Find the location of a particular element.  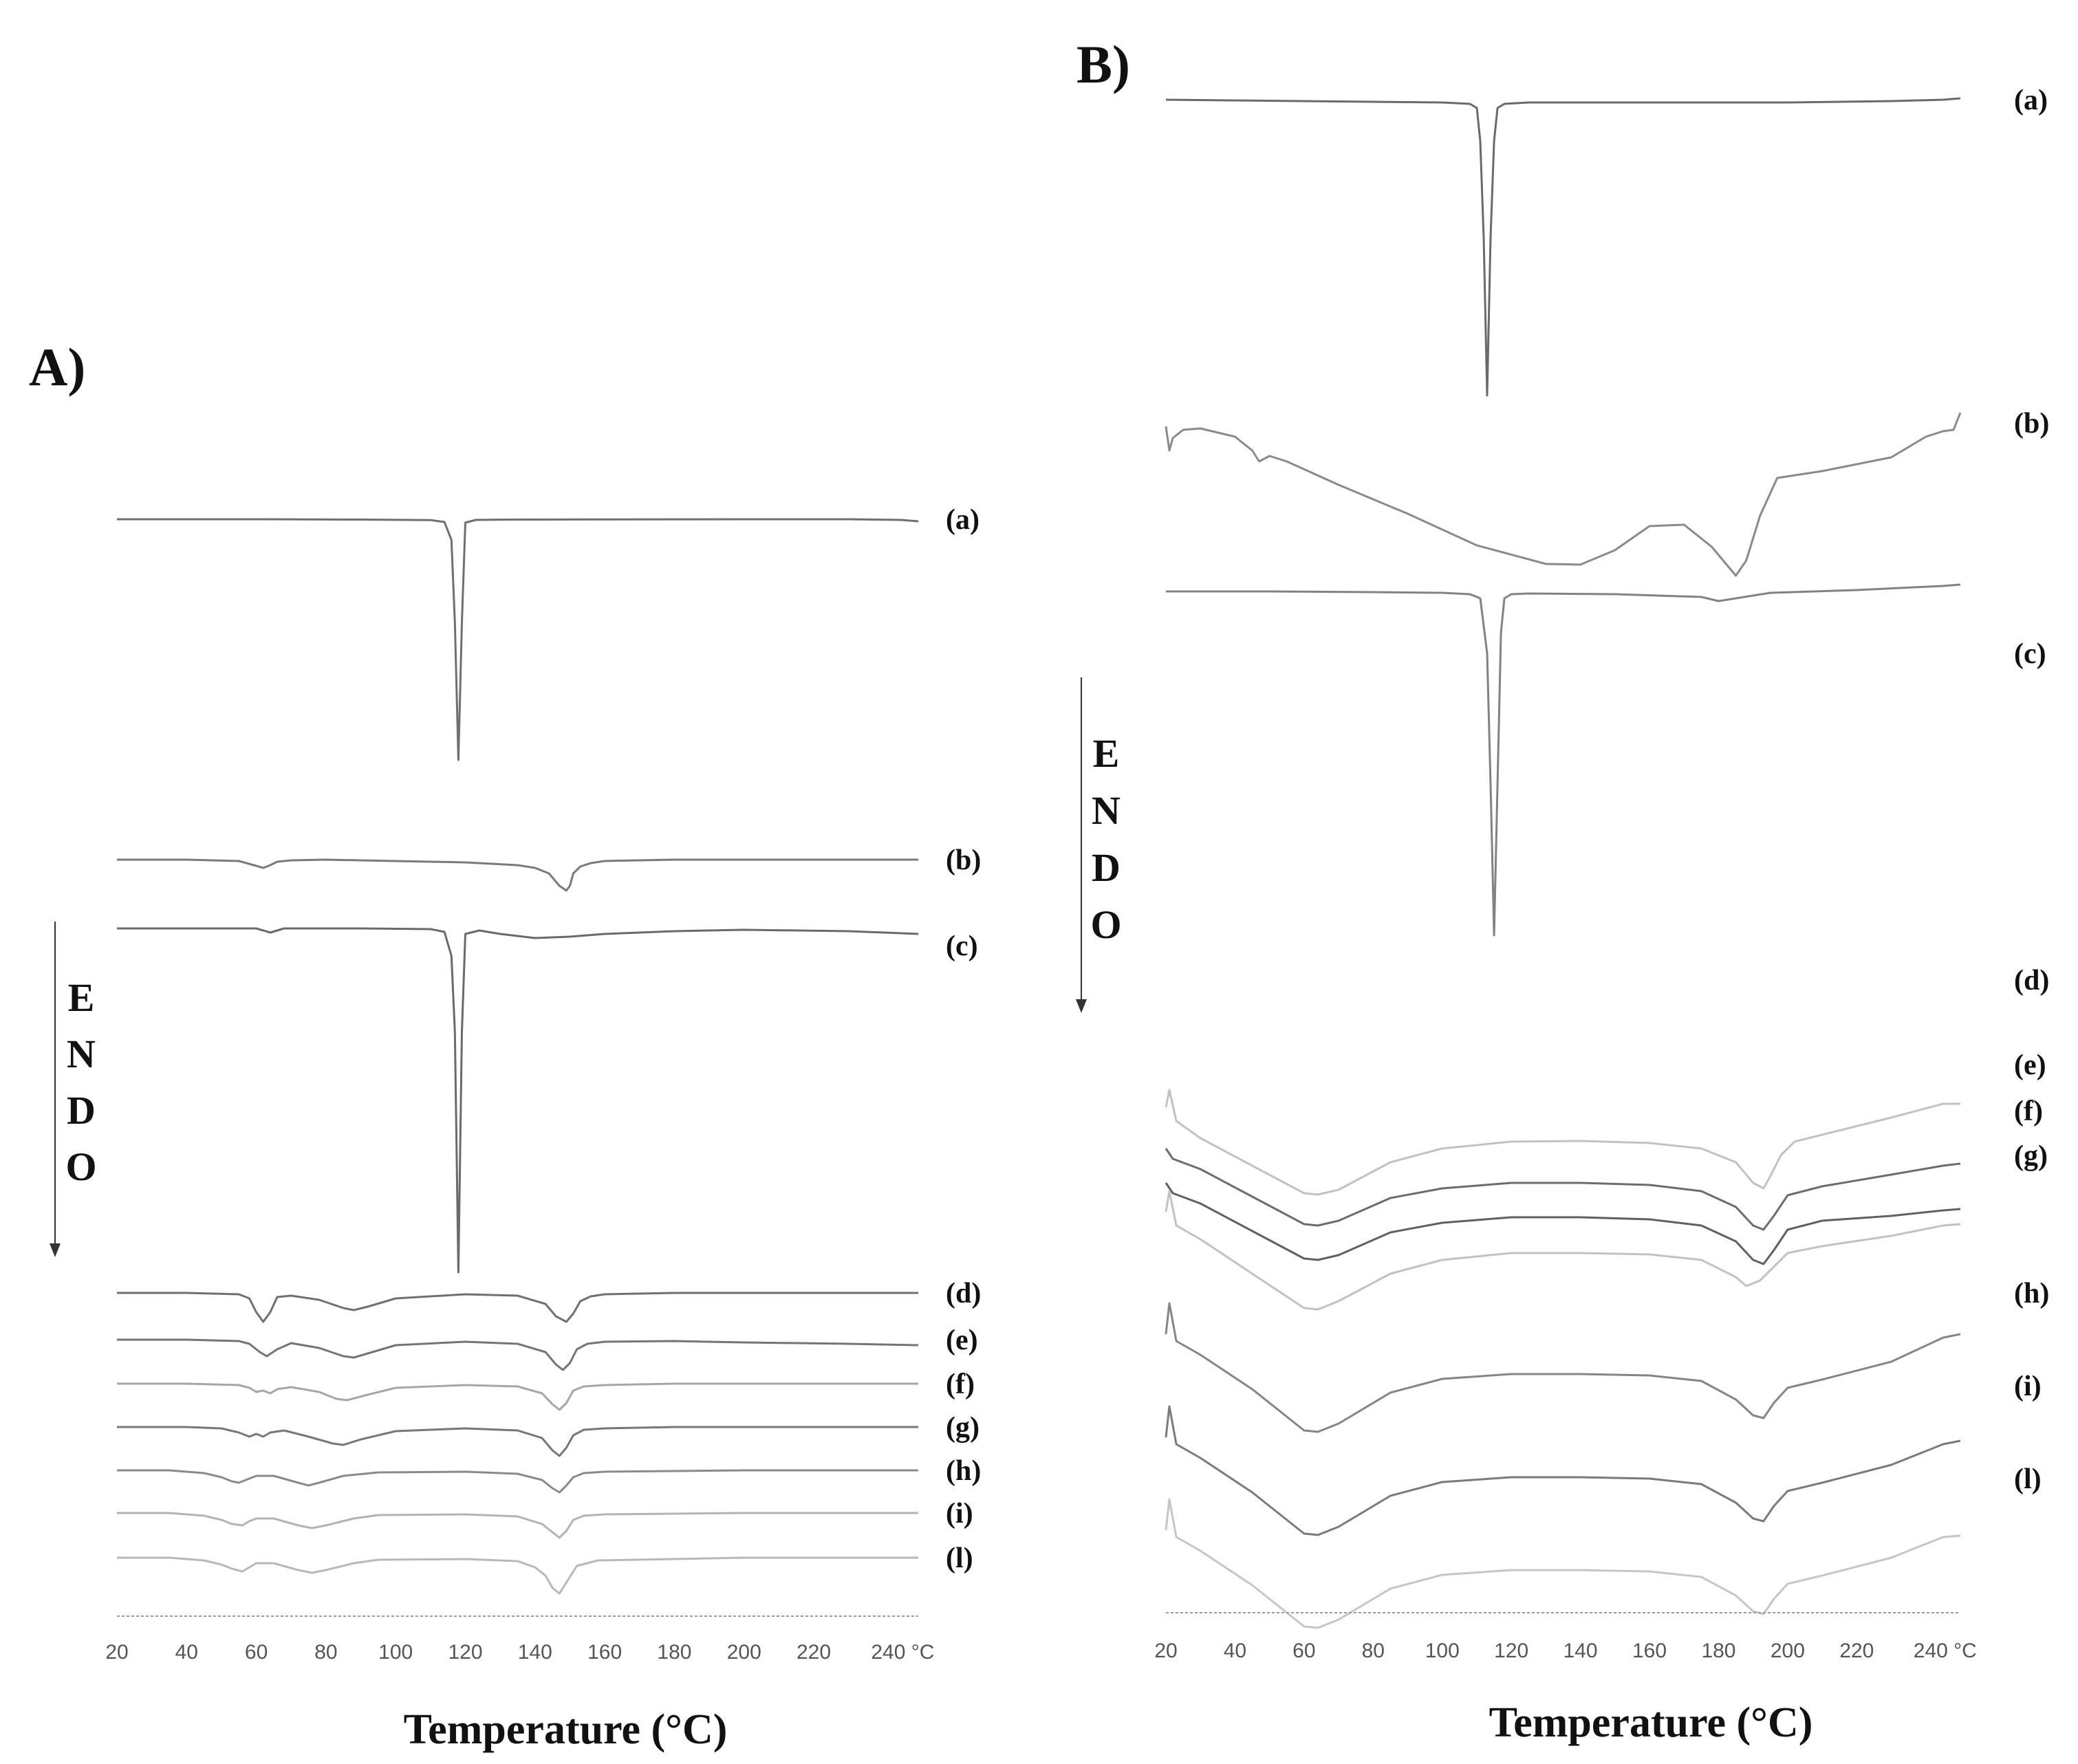

panel-b-curve-e is located at coordinates (1563, 1189).